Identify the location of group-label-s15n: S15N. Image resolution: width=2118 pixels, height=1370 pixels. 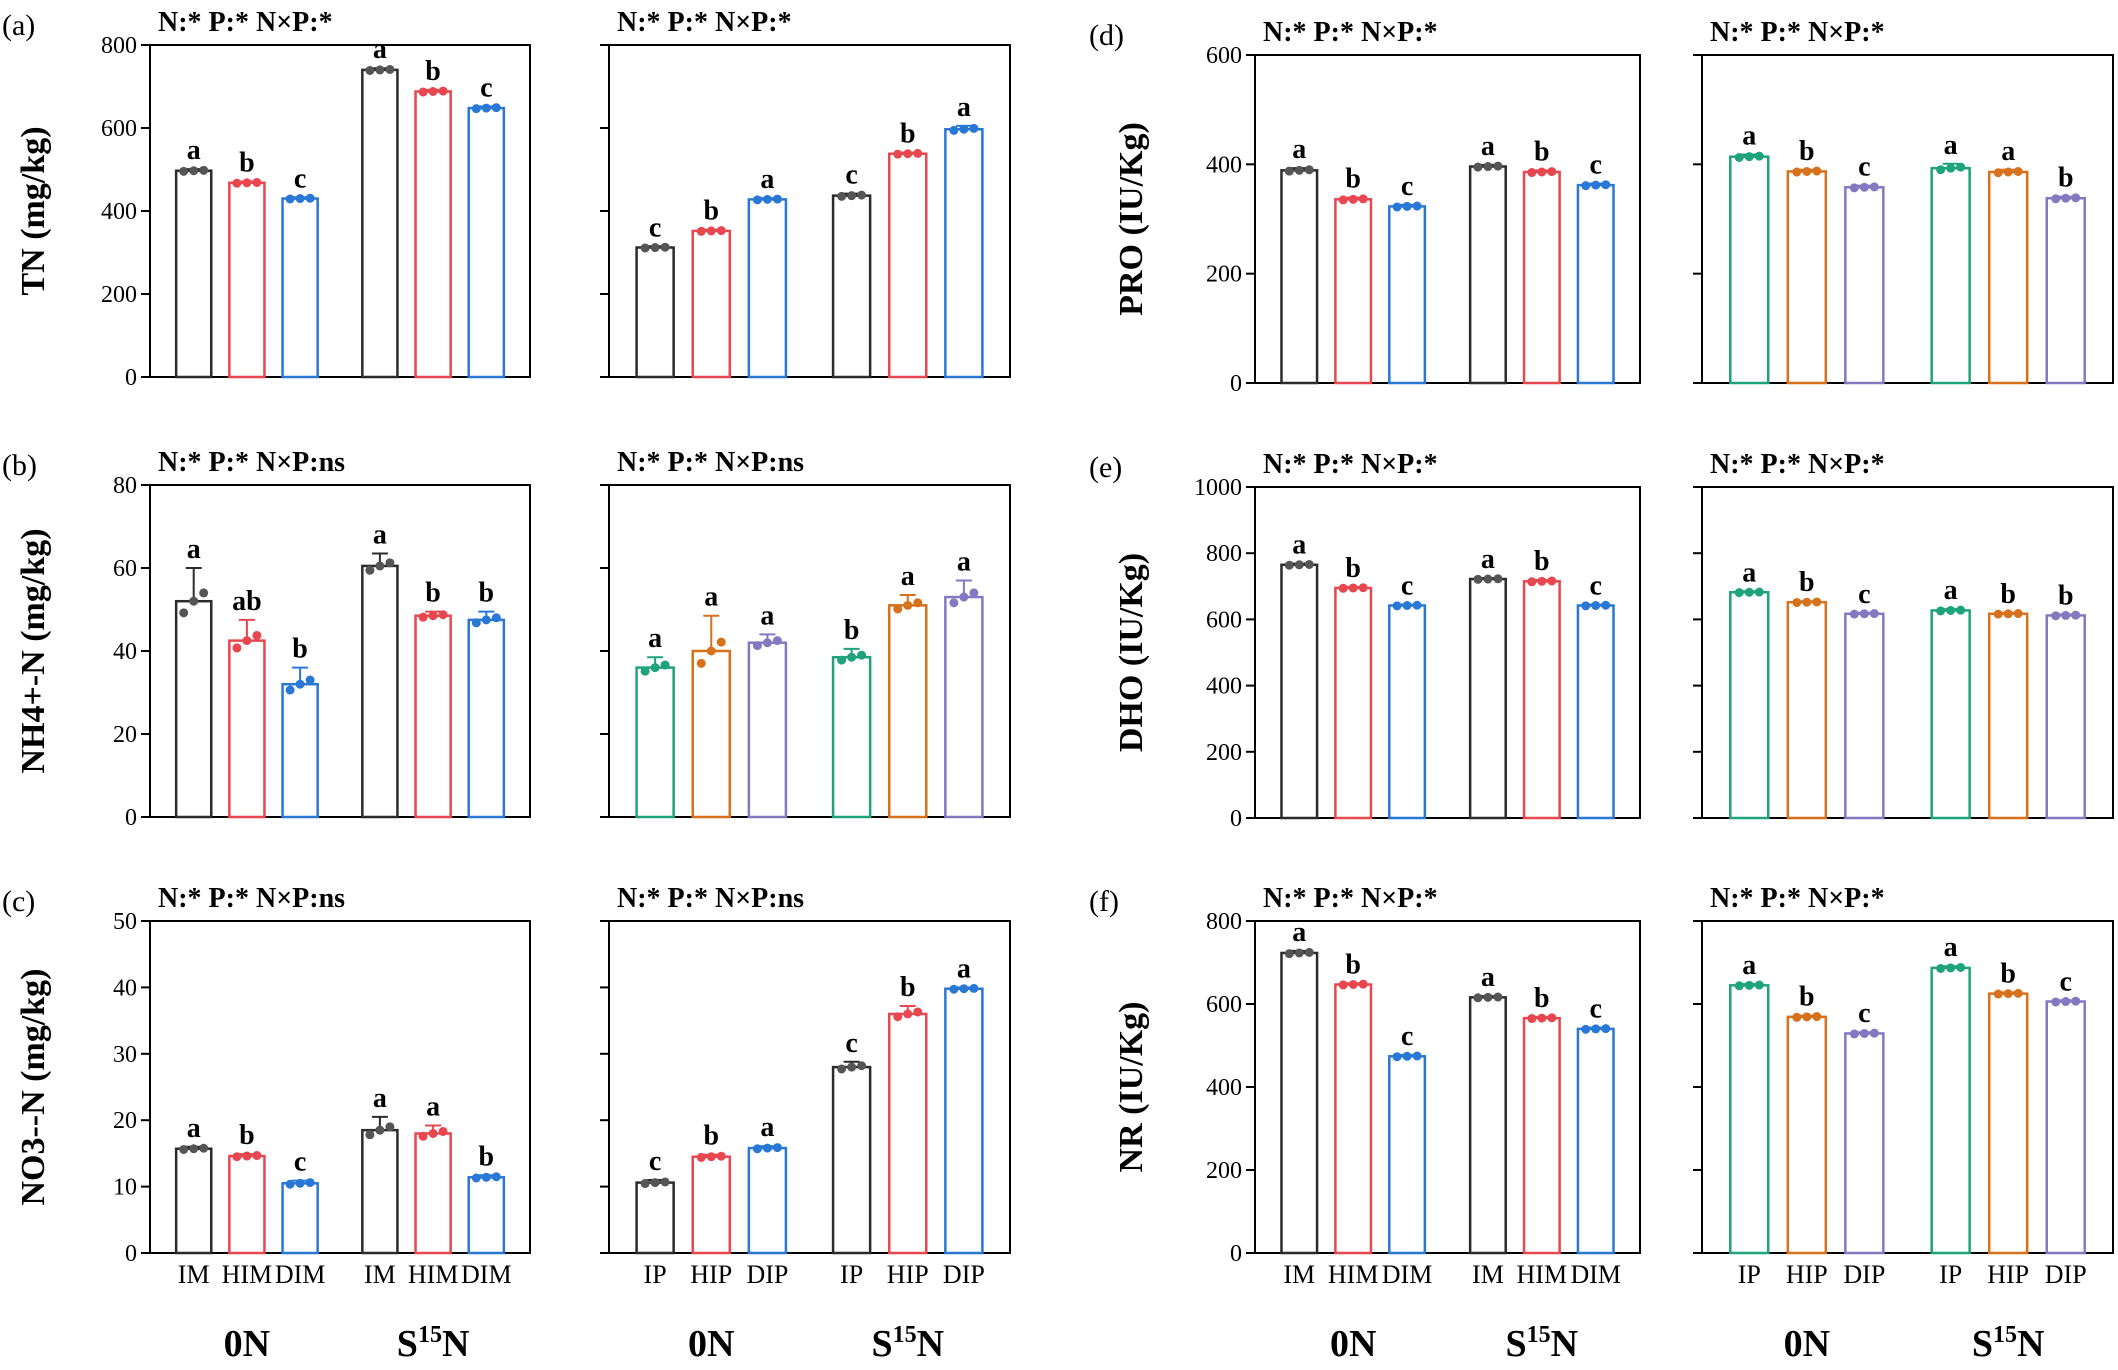
(1542, 1343).